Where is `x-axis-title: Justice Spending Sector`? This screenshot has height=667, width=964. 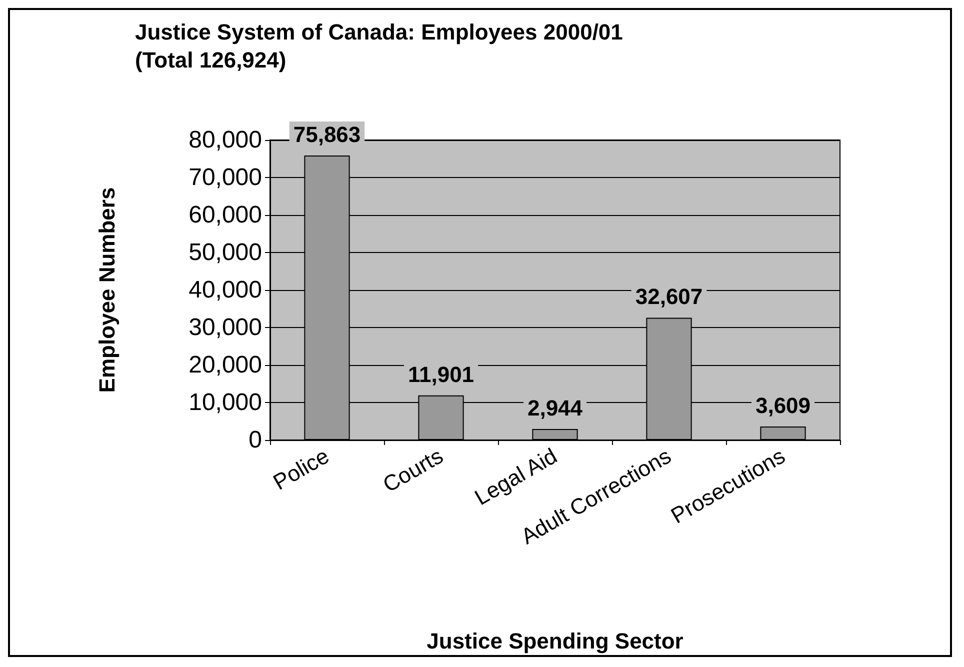 x-axis-title: Justice Spending Sector is located at coordinates (555, 641).